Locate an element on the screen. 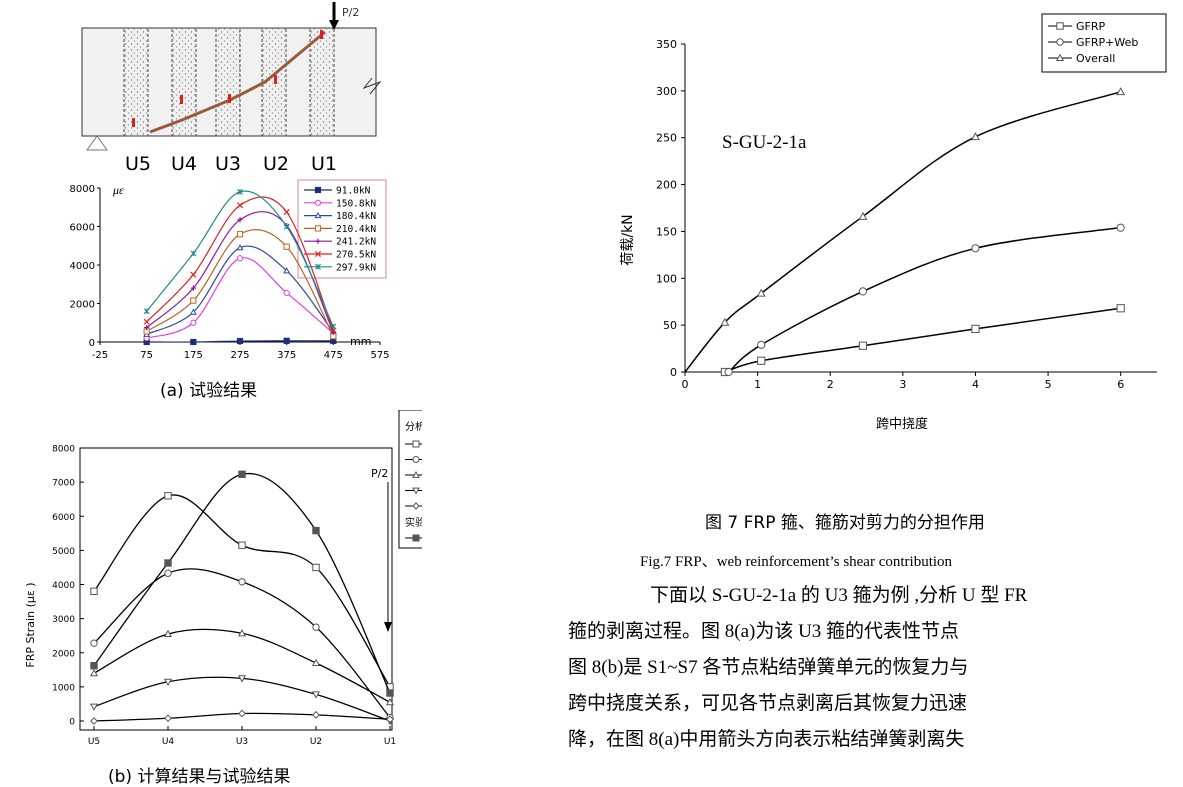  x-tick-label: 575 is located at coordinates (379, 355).